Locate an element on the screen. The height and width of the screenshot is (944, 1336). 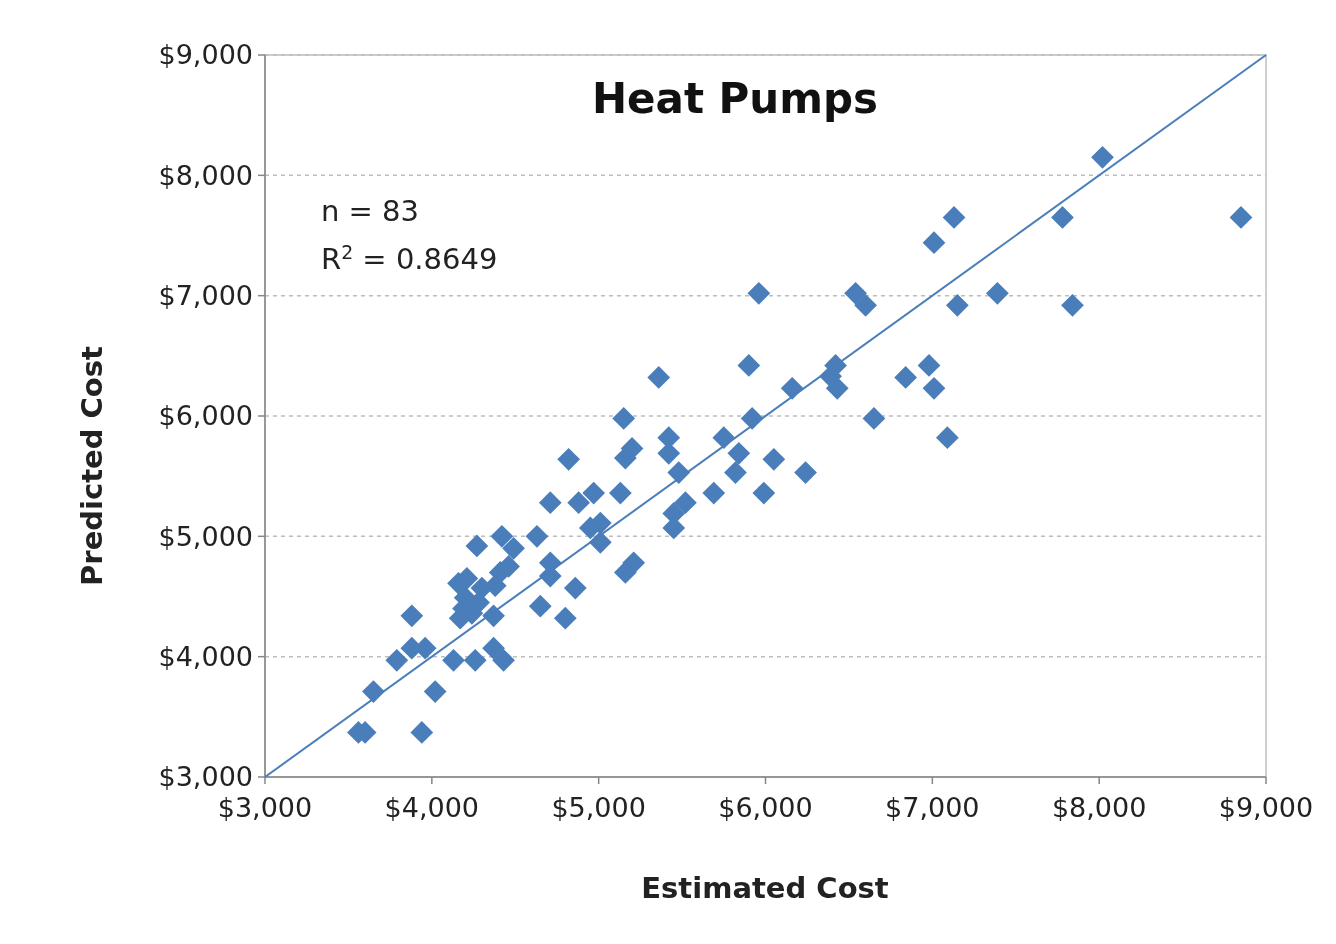
y-tick-label: $7,000 is located at coordinates (205, 296).